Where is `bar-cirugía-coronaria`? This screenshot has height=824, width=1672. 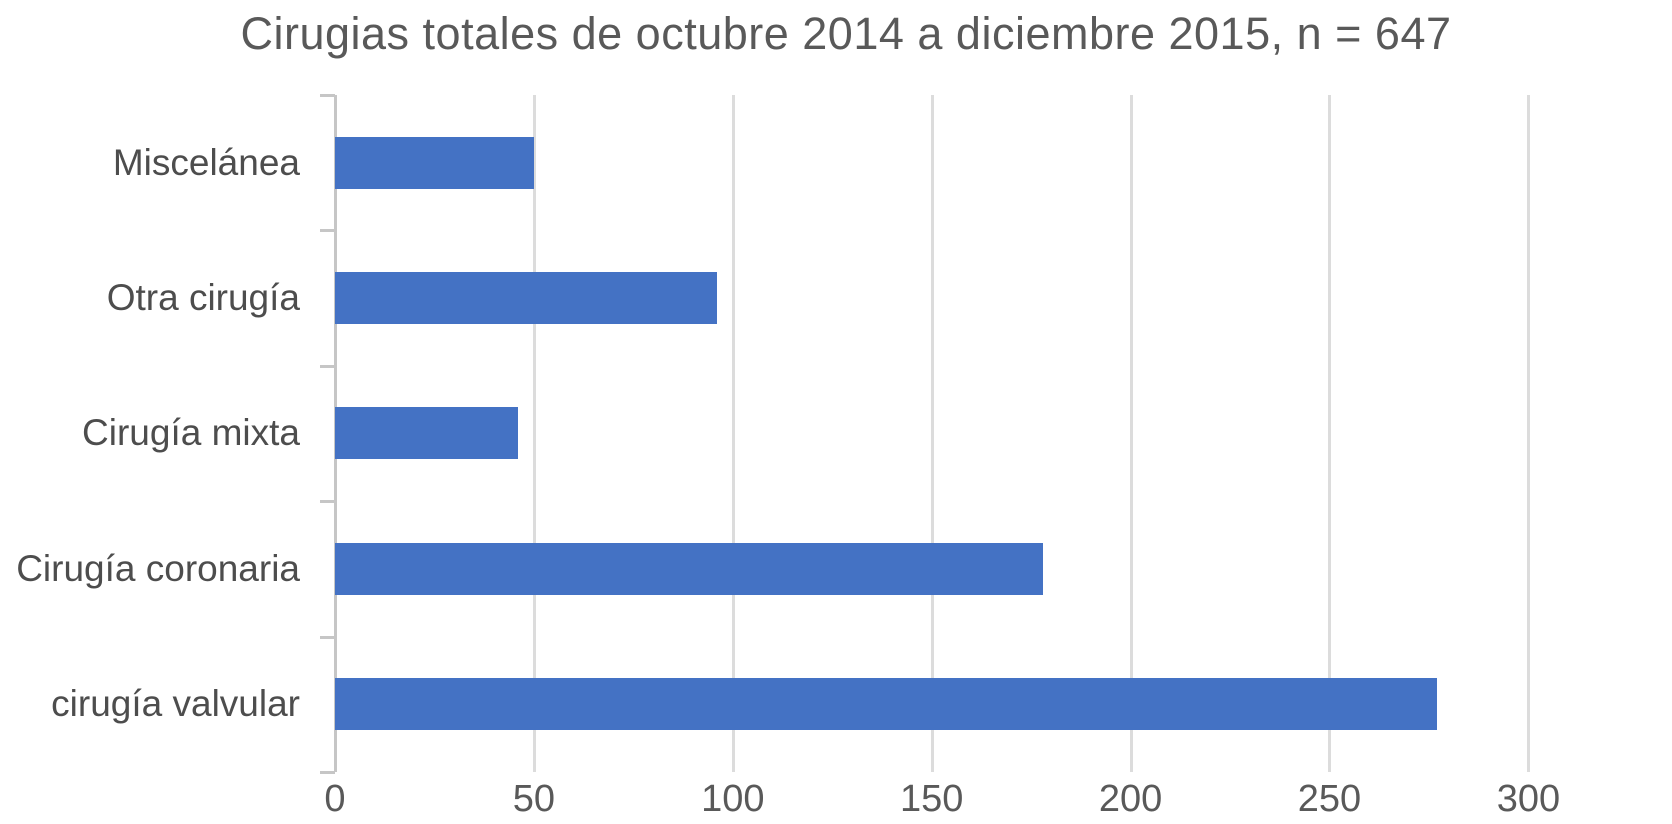 bar-cirugía-coronaria is located at coordinates (689, 568).